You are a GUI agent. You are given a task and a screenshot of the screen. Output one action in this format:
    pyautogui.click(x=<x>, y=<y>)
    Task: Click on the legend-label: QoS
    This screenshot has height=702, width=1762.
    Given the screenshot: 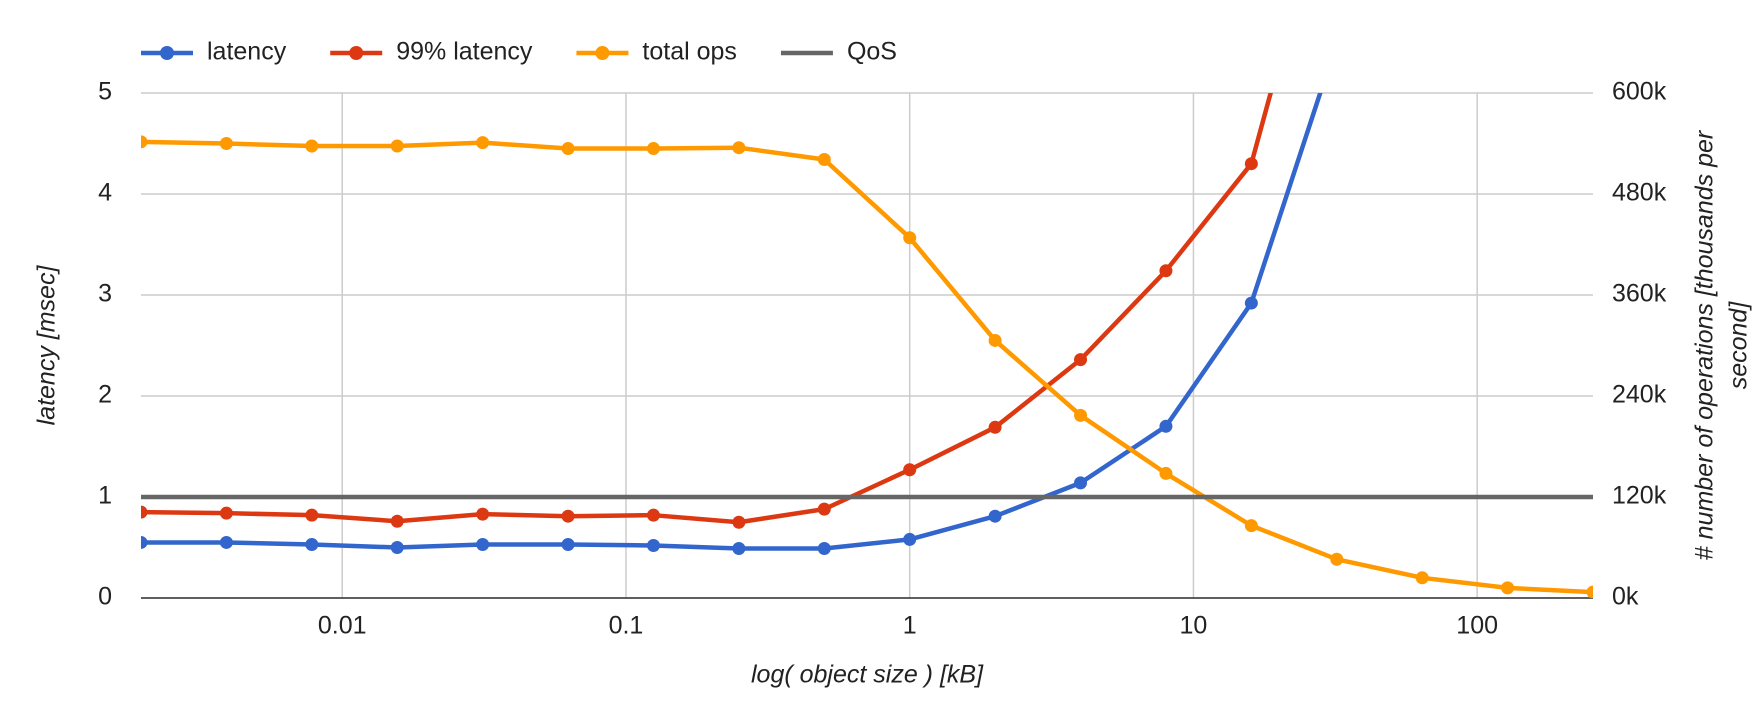 What is the action you would take?
    pyautogui.click(x=872, y=52)
    